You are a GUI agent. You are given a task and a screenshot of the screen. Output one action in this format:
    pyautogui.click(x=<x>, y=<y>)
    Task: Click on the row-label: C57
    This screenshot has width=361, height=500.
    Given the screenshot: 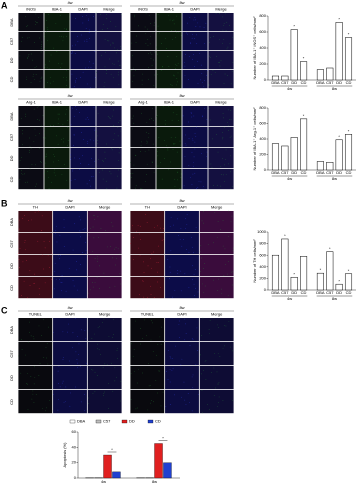 What is the action you would take?
    pyautogui.click(x=11, y=354)
    